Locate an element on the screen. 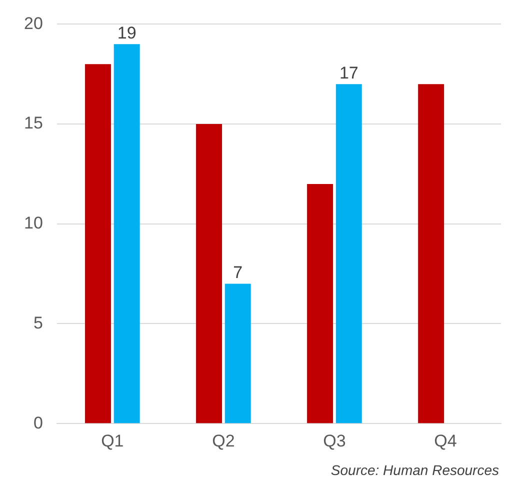  data-label: 19 is located at coordinates (126, 32).